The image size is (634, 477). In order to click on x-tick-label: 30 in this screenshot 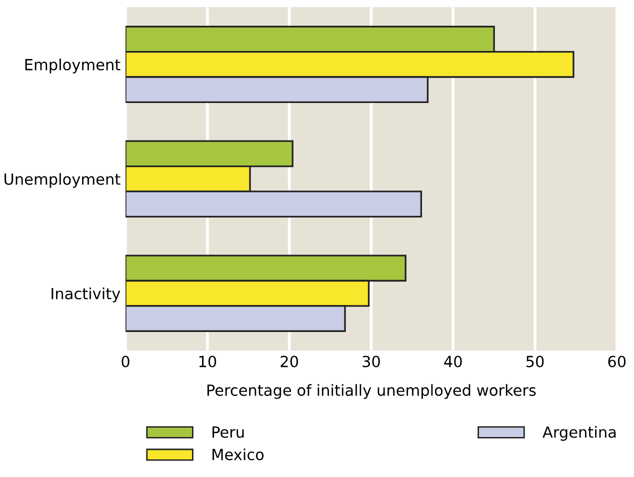, I will do `click(371, 362)`.